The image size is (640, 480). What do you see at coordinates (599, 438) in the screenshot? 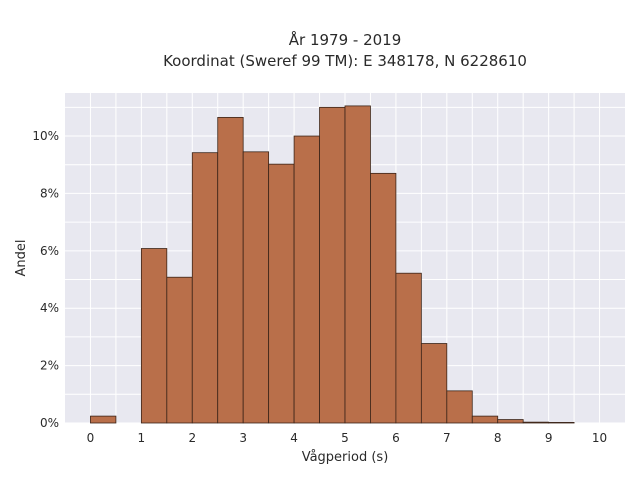
I see `x-tick-label: 10` at bounding box center [599, 438].